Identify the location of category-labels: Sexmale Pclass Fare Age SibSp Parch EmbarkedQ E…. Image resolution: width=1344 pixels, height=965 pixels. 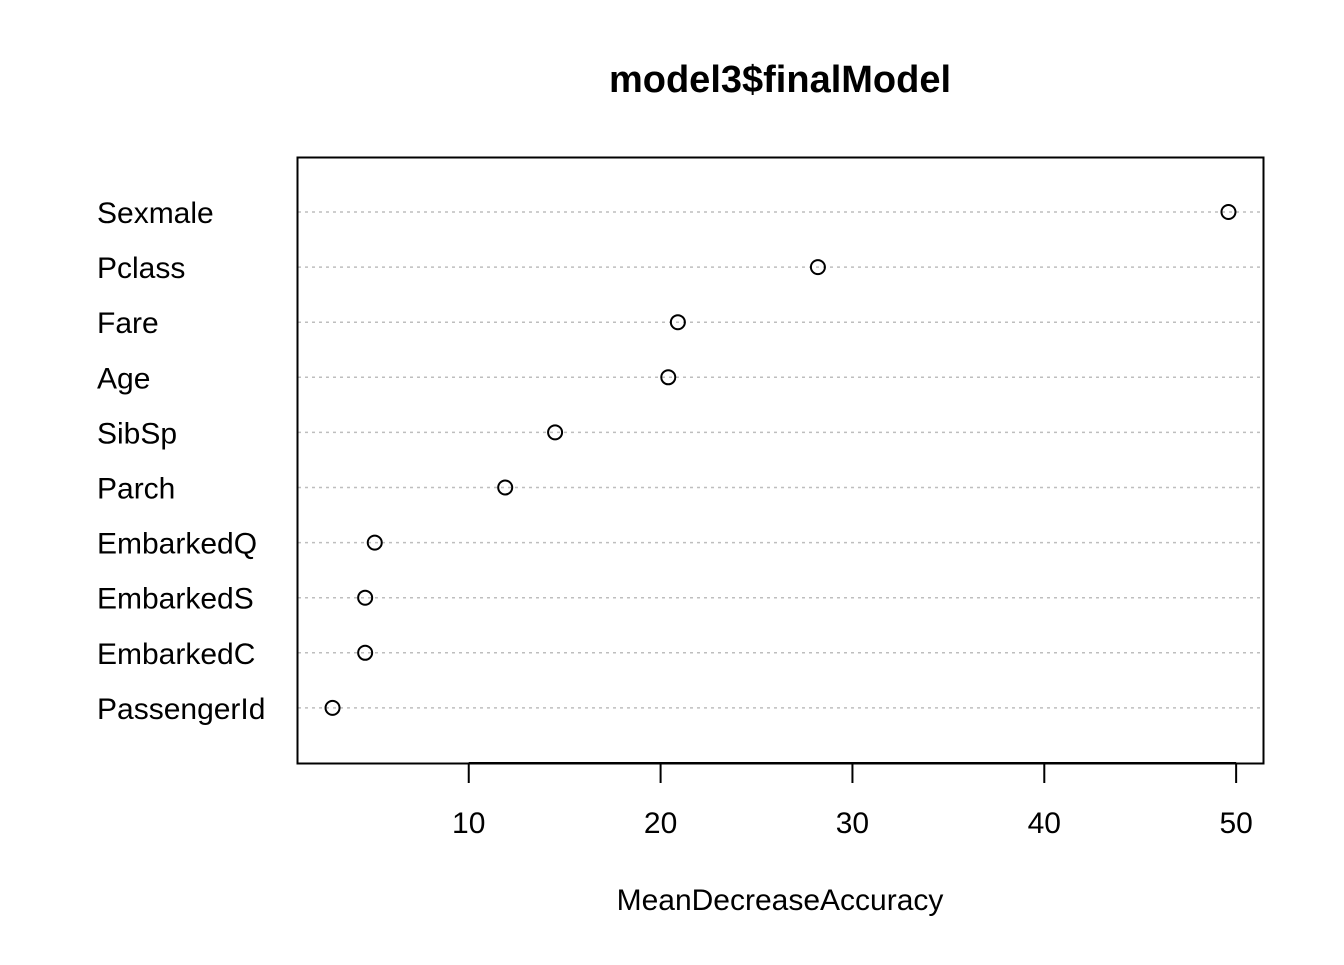
(181, 461).